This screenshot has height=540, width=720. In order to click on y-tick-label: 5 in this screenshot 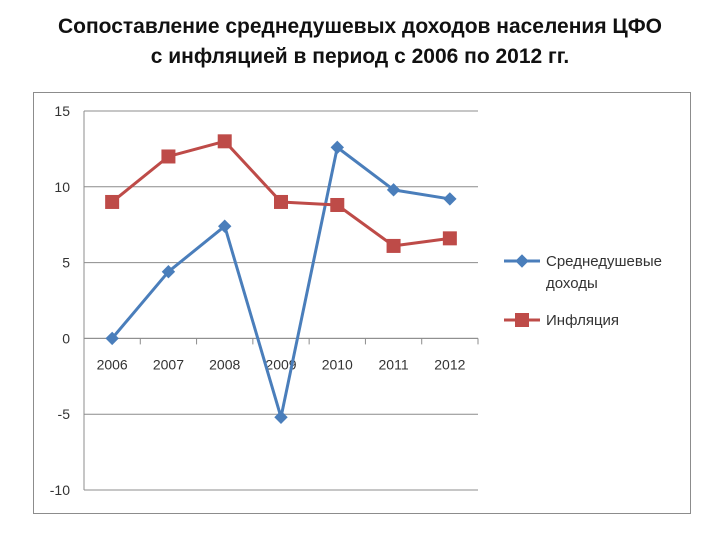, I will do `click(66, 263)`.